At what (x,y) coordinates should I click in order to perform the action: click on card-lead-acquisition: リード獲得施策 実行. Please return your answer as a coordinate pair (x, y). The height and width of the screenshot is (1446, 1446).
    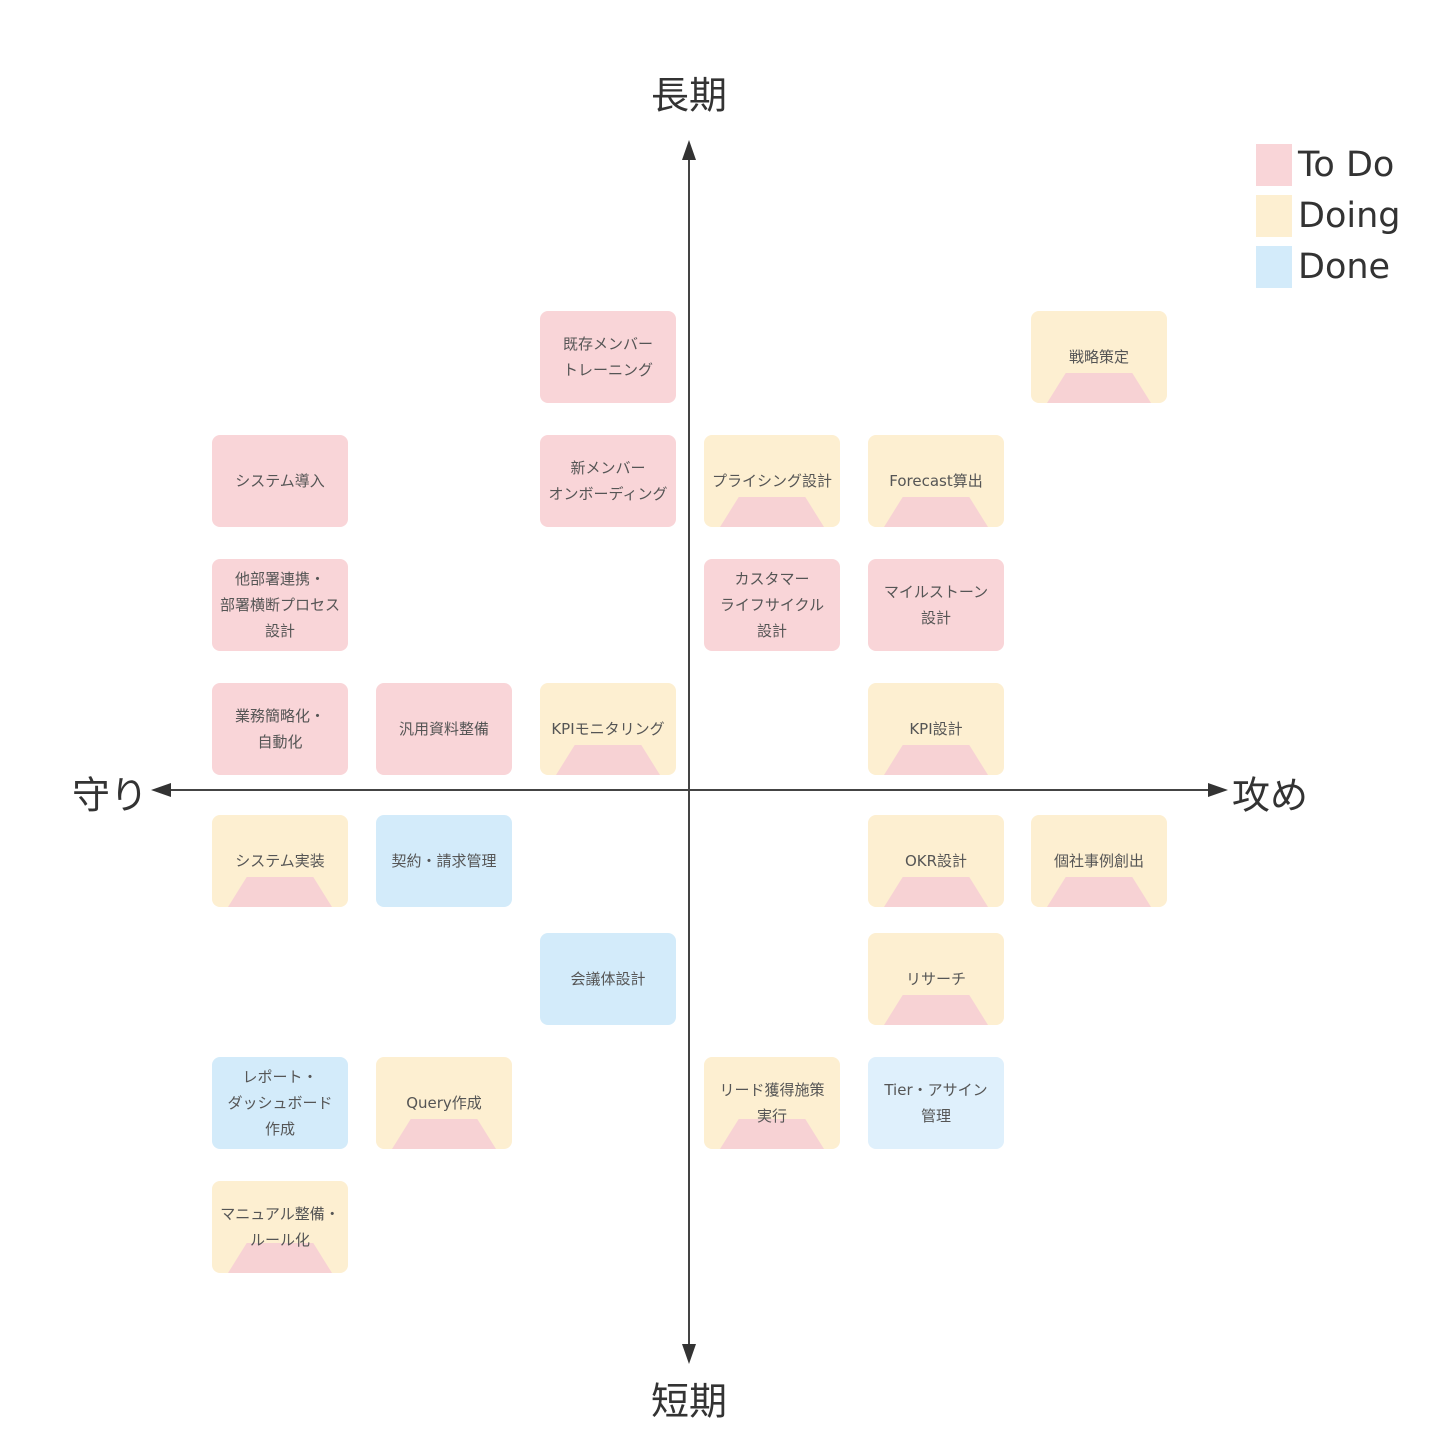
    Looking at the image, I should click on (772, 1103).